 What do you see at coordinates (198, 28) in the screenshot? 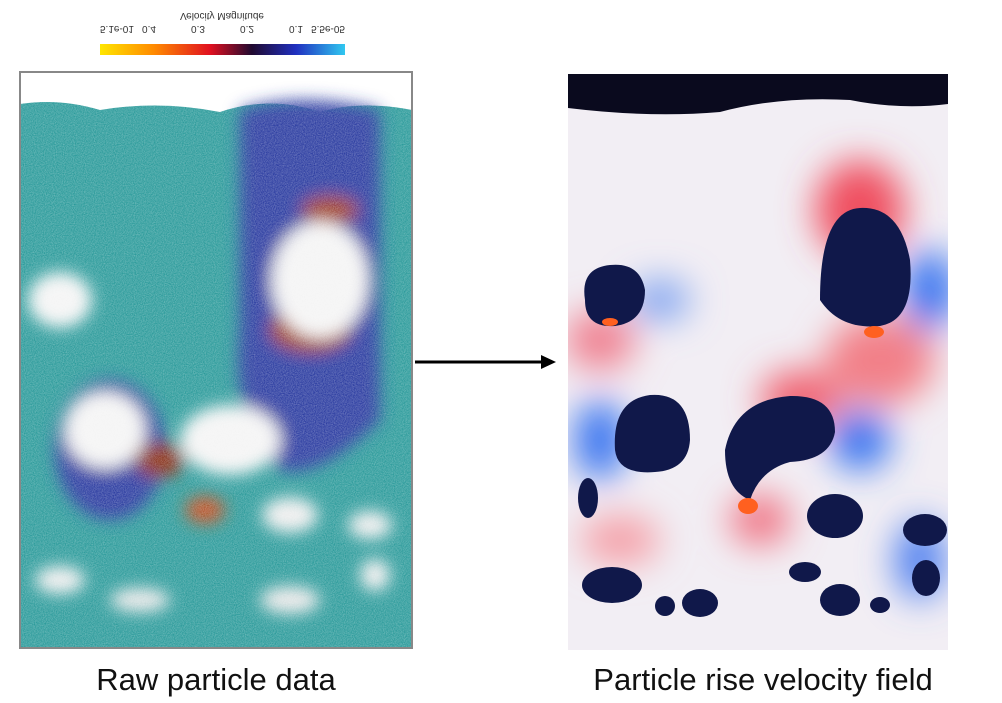
I see `colorbar-tick-label: 0.3` at bounding box center [198, 28].